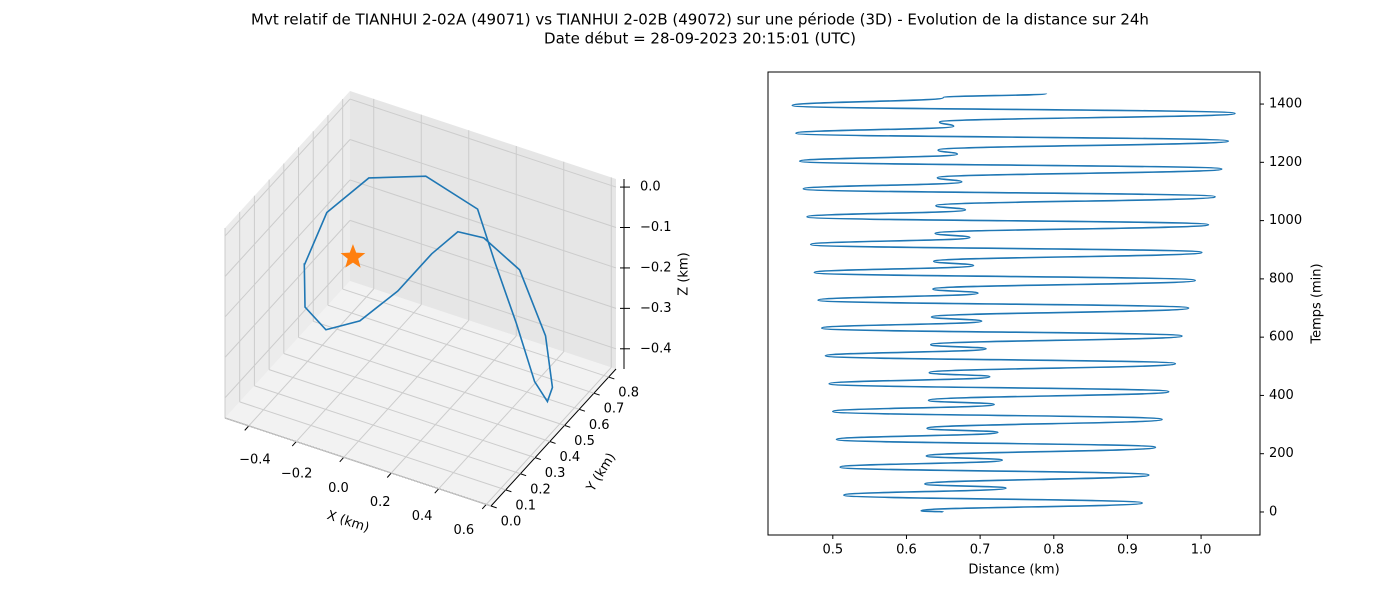 Image resolution: width=1400 pixels, height=600 pixels. What do you see at coordinates (1285, 104) in the screenshot?
I see `y-tick-label: 1400` at bounding box center [1285, 104].